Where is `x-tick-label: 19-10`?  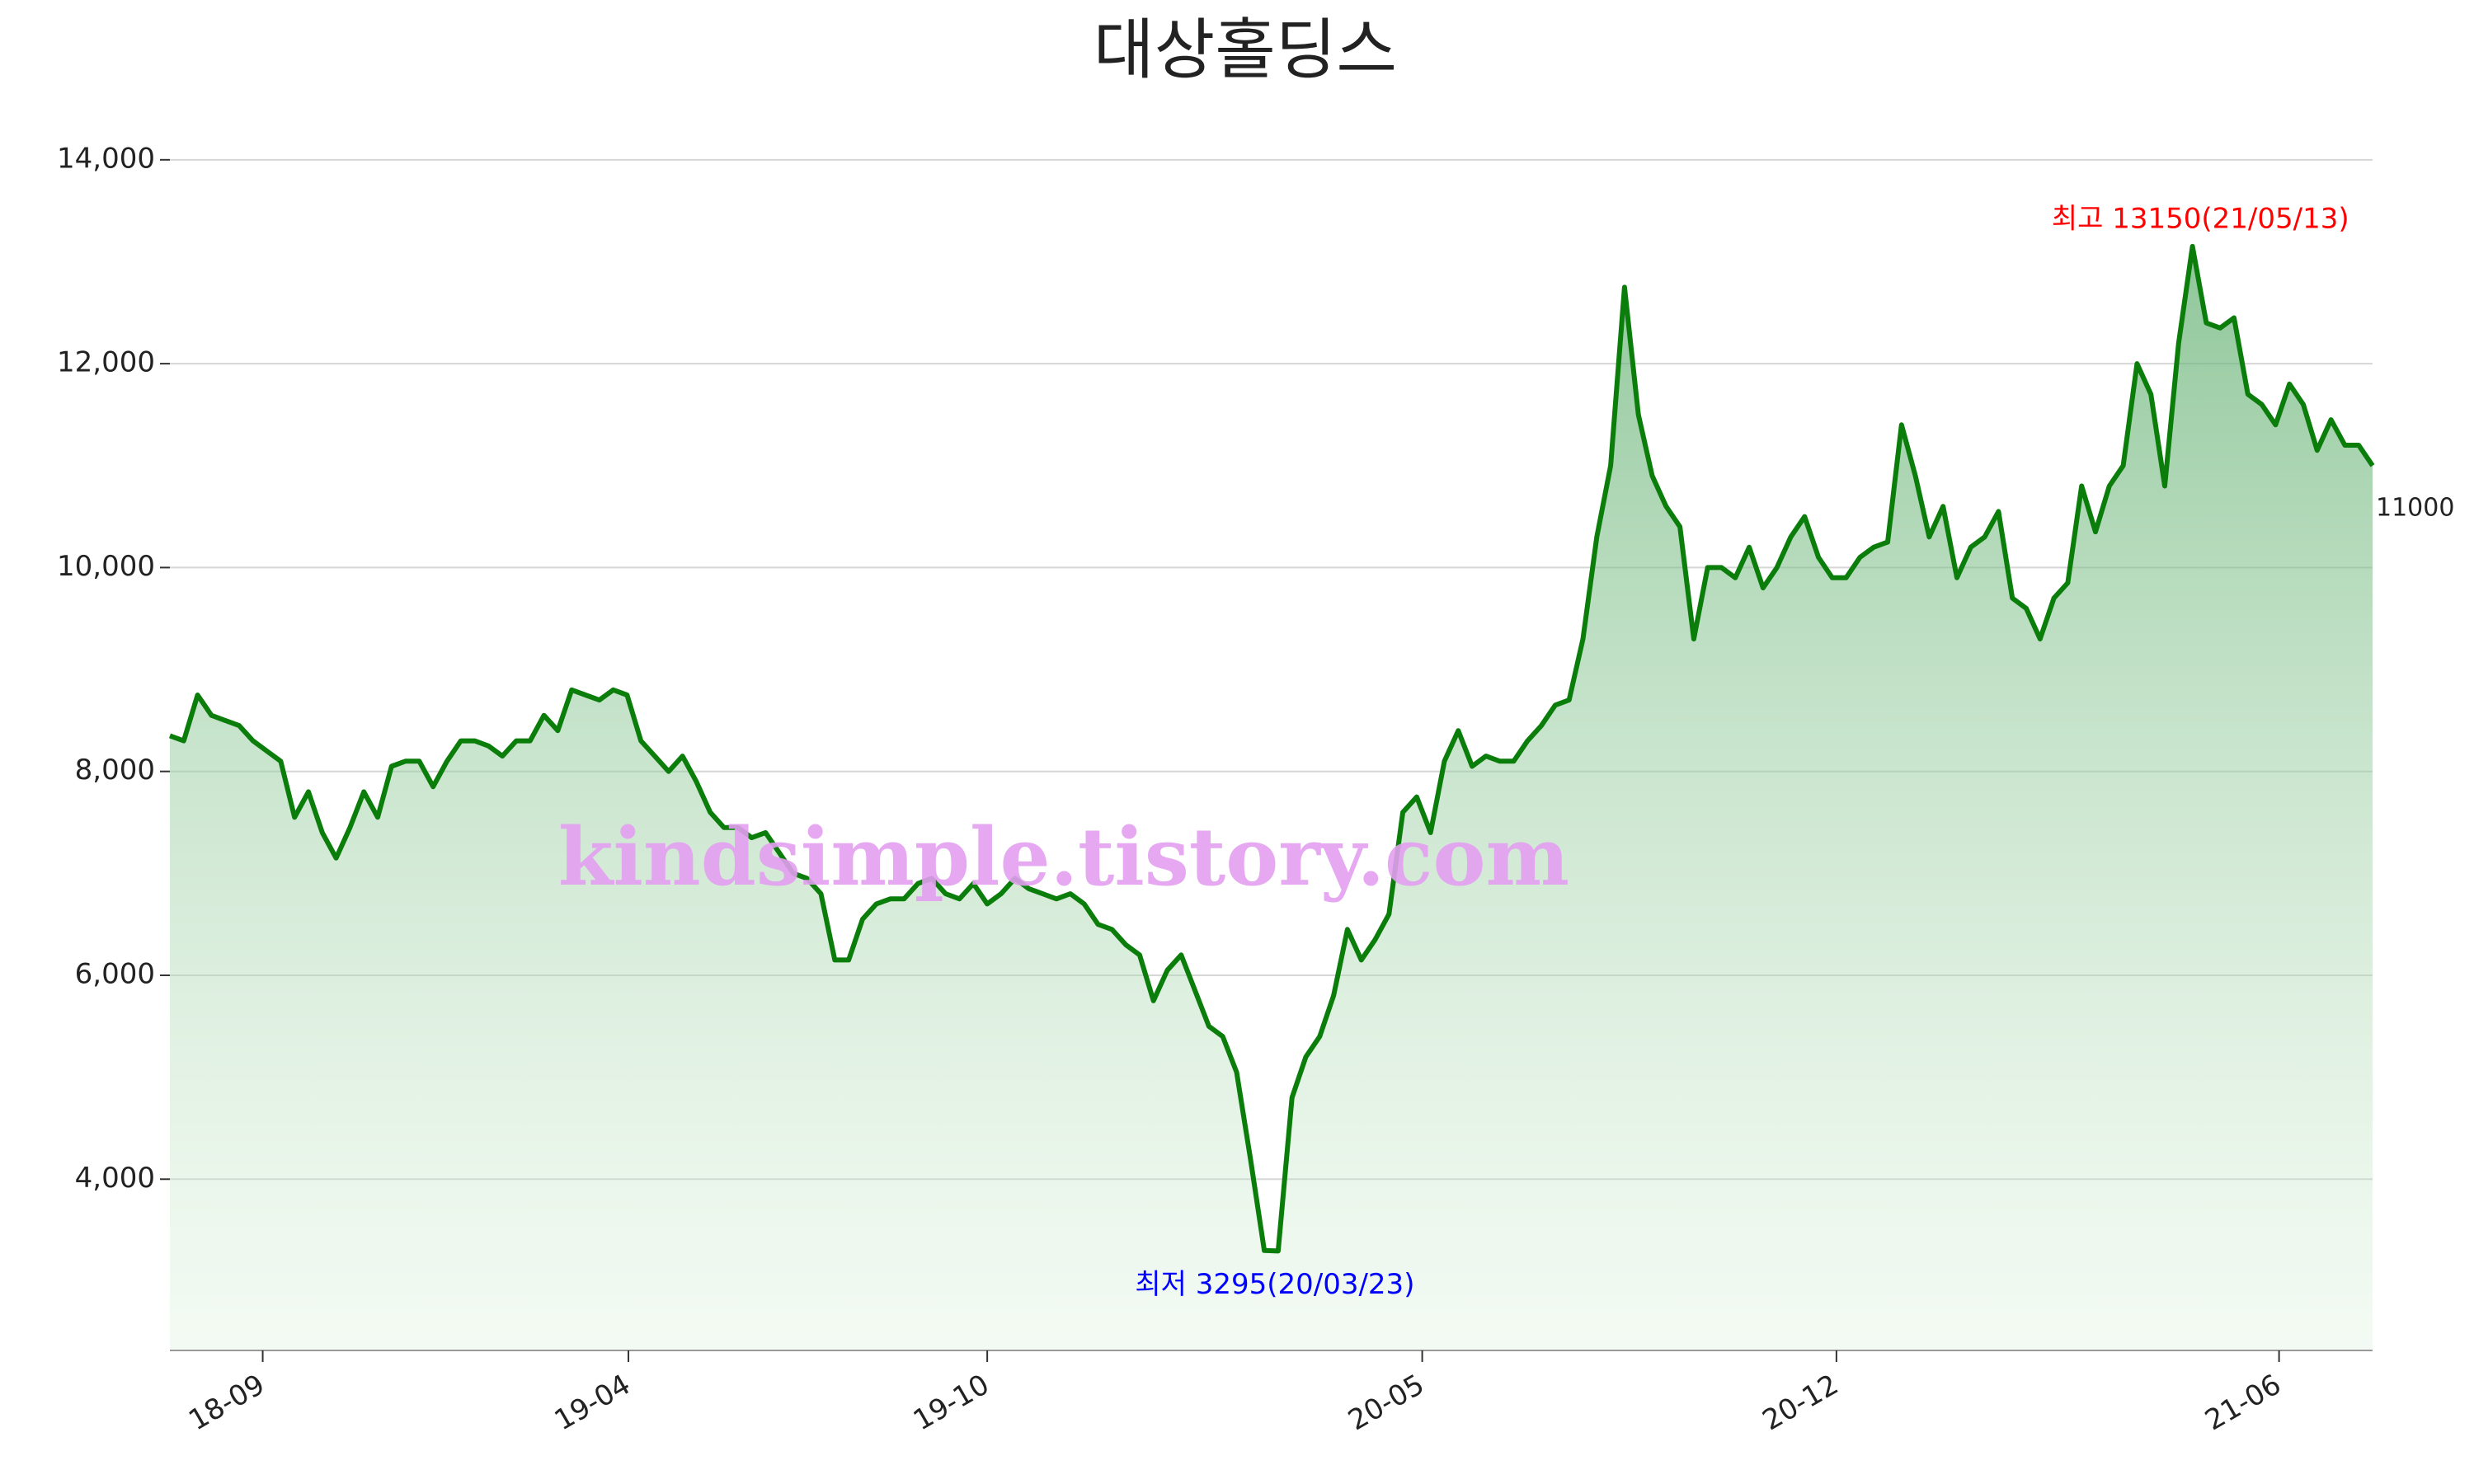 x-tick-label: 19-10 is located at coordinates (951, 1402).